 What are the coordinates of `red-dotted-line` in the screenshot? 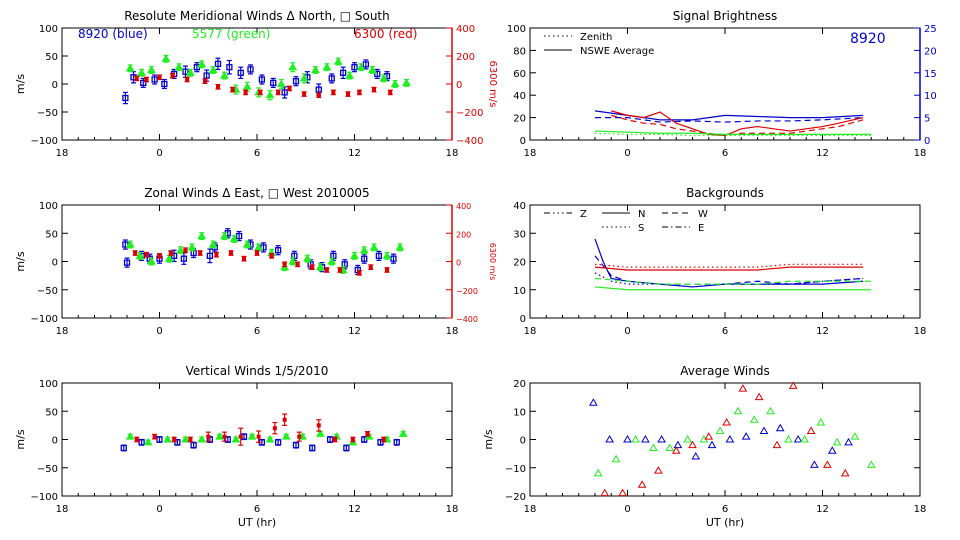 It's located at (729, 265).